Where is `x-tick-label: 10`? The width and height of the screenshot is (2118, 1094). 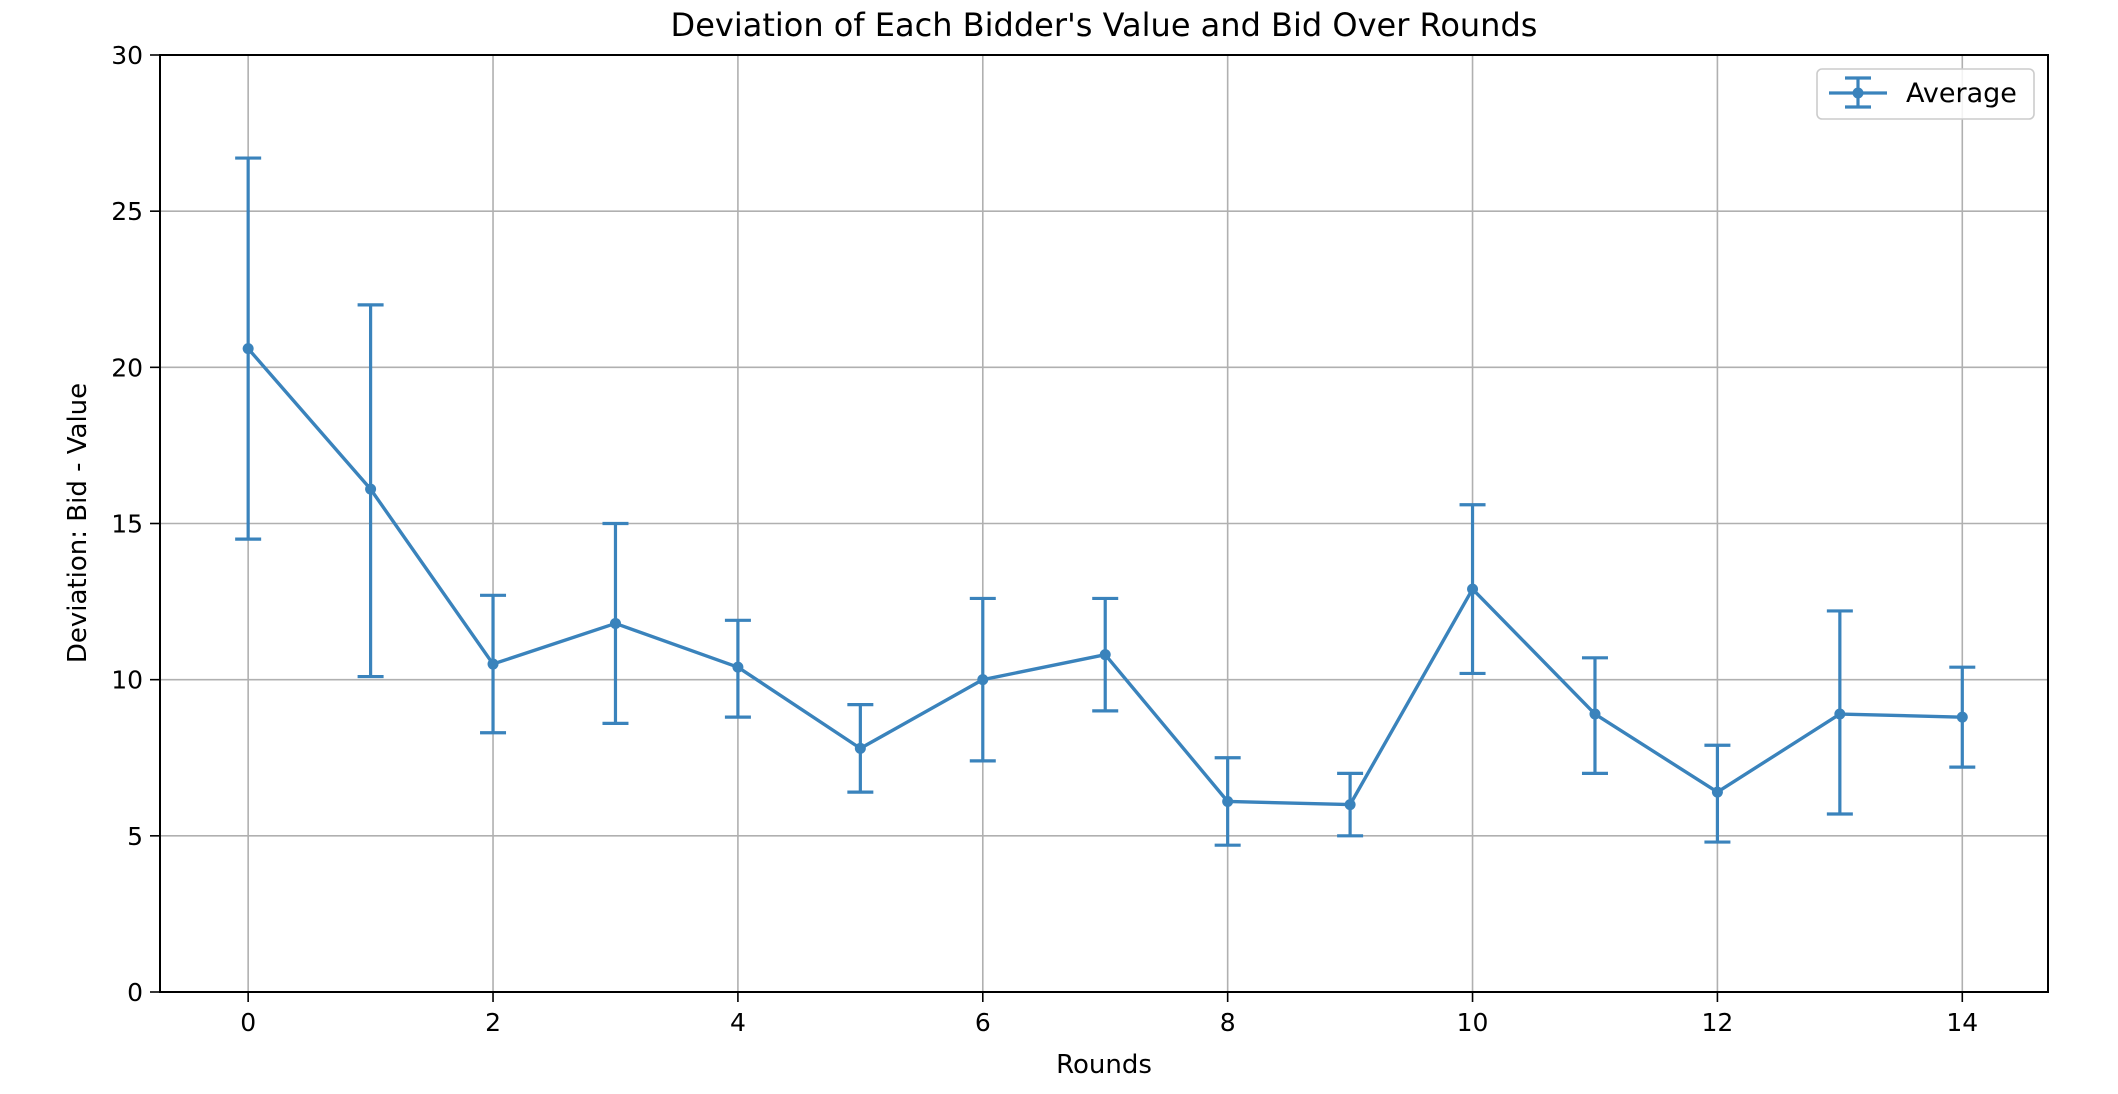 x-tick-label: 10 is located at coordinates (1473, 1022).